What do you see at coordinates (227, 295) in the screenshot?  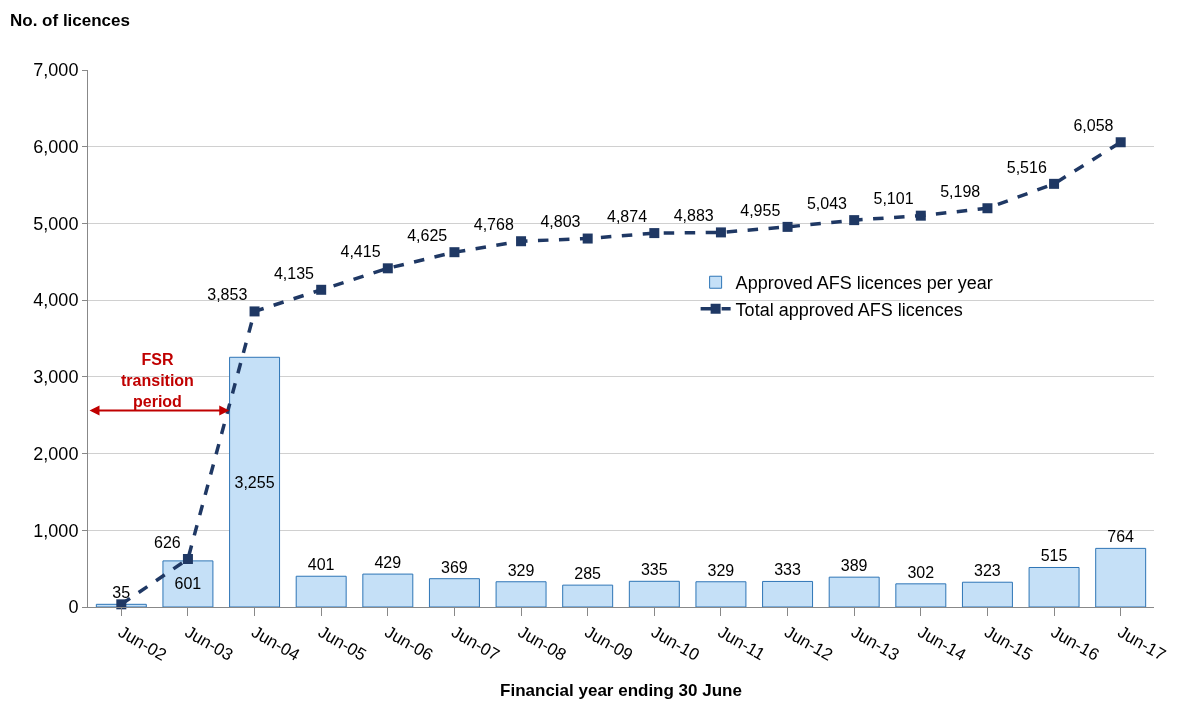 I see `data-label: 3,853` at bounding box center [227, 295].